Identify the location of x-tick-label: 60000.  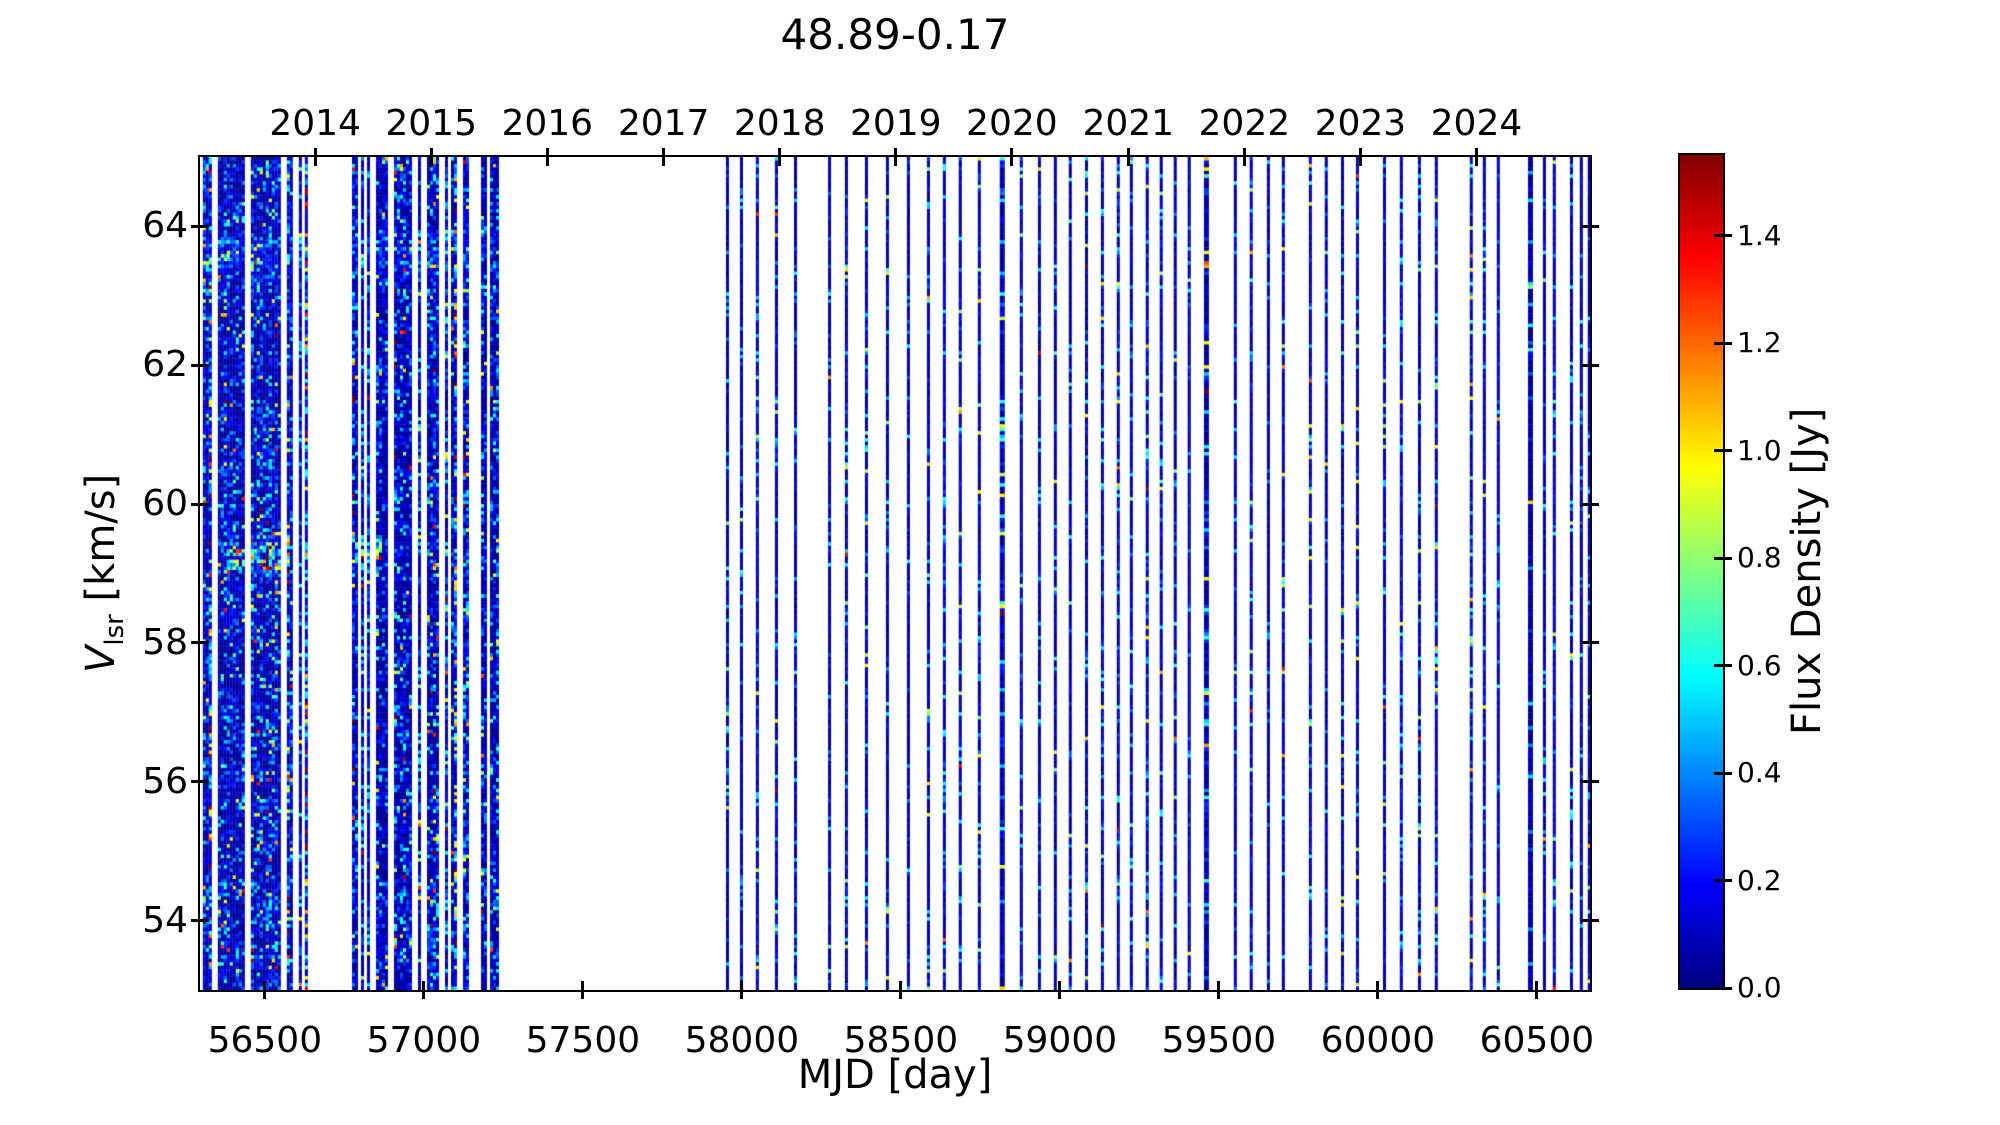
(1378, 1040).